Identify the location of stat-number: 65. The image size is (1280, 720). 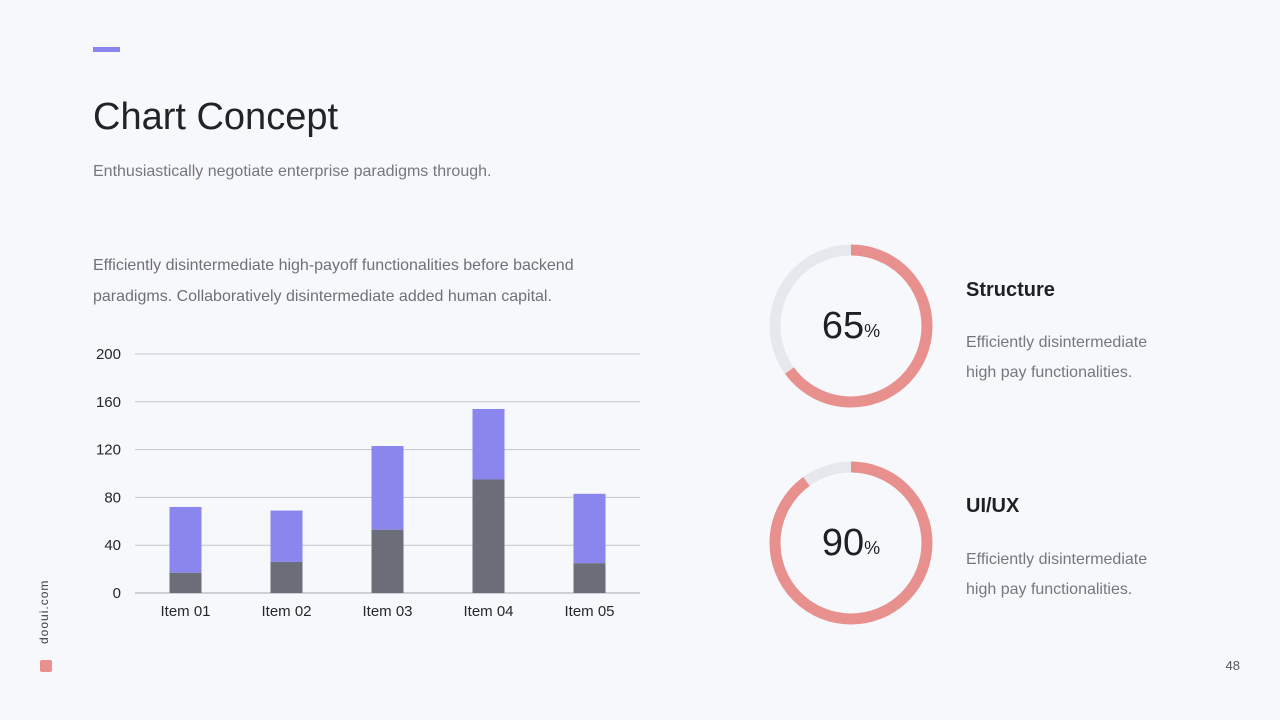
(843, 325).